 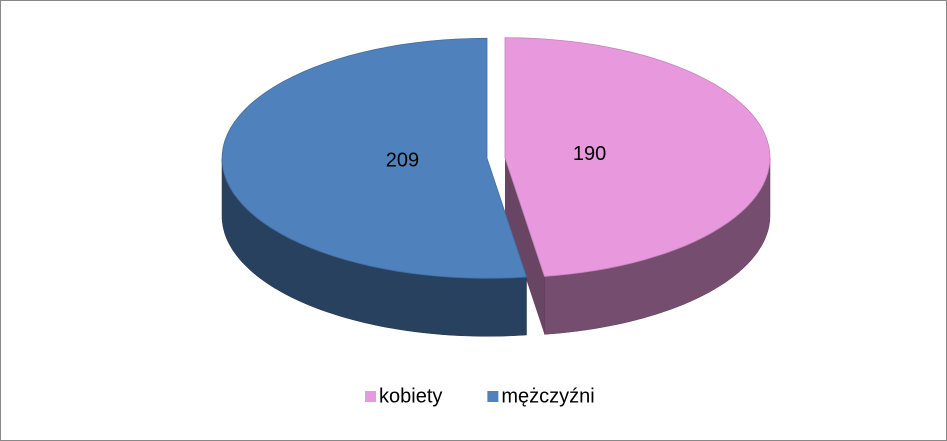 What do you see at coordinates (410, 396) in the screenshot?
I see `legend-label: kobiety` at bounding box center [410, 396].